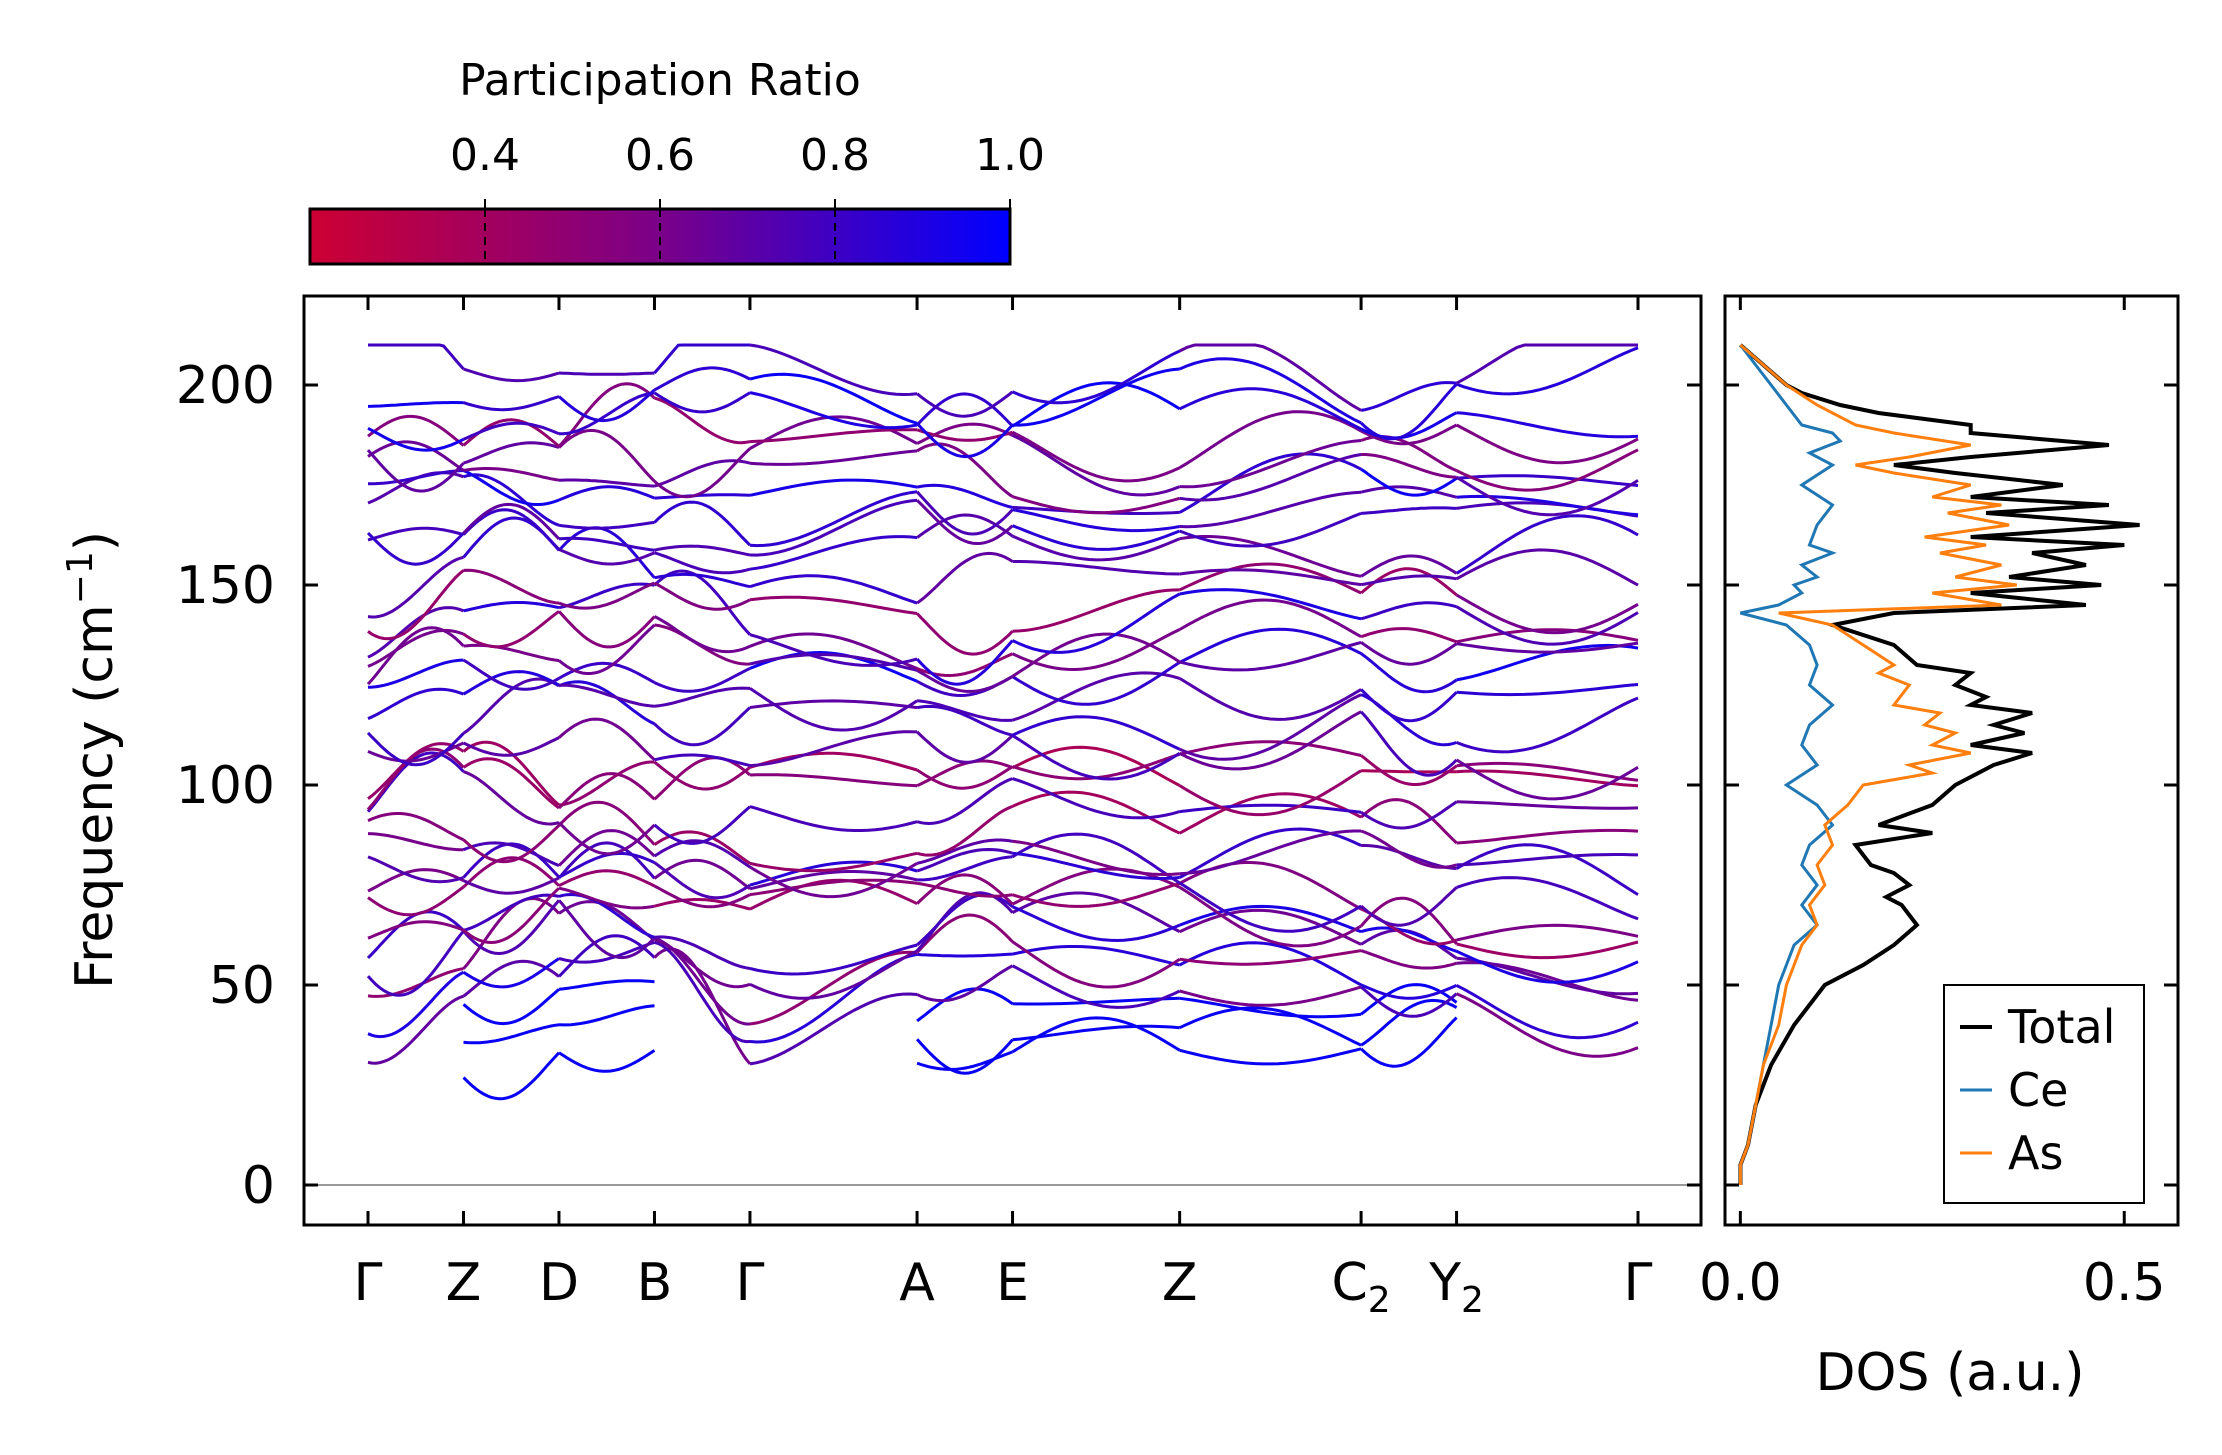 Image resolution: width=2222 pixels, height=1455 pixels. Describe the element at coordinates (1010, 155) in the screenshot. I see `colorbar-tick-label: 1.0` at that location.